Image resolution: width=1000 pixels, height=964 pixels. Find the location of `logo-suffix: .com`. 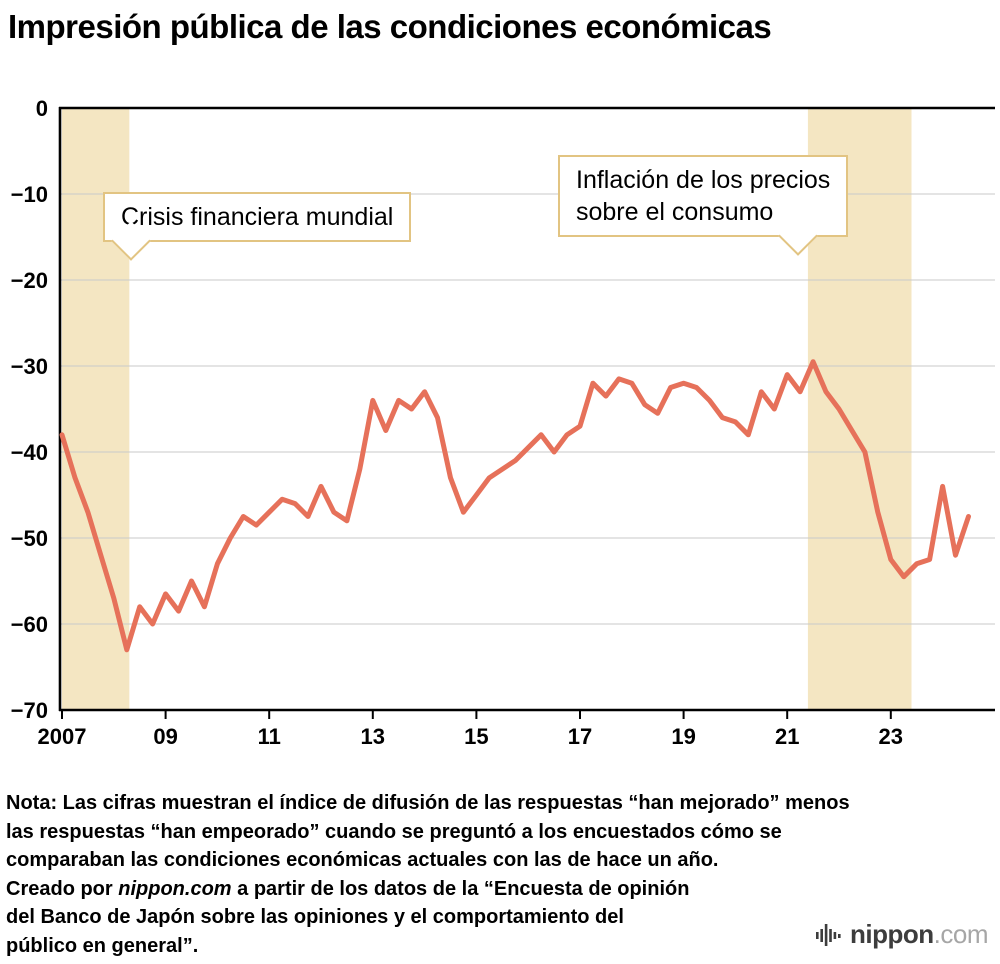

logo-suffix: .com is located at coordinates (961, 934).